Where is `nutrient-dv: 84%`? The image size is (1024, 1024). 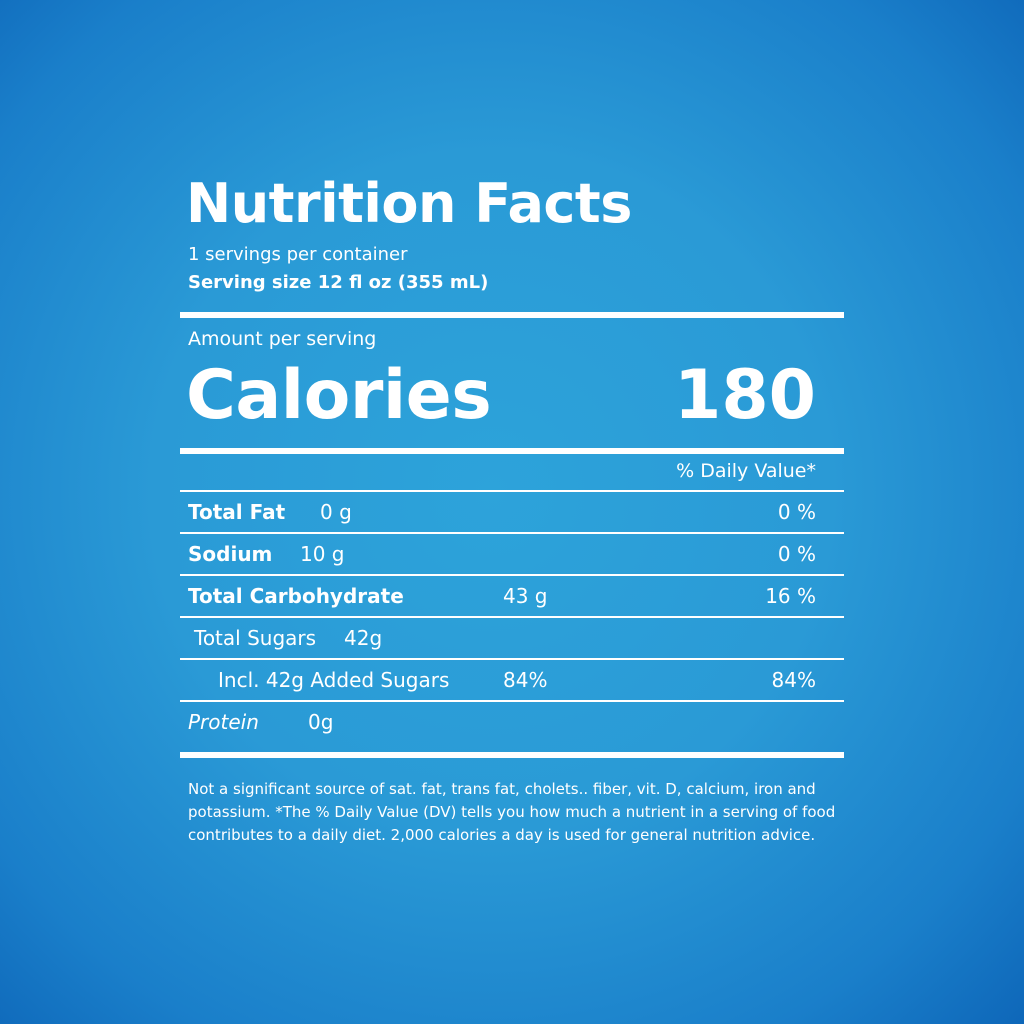 nutrient-dv: 84% is located at coordinates (793, 680).